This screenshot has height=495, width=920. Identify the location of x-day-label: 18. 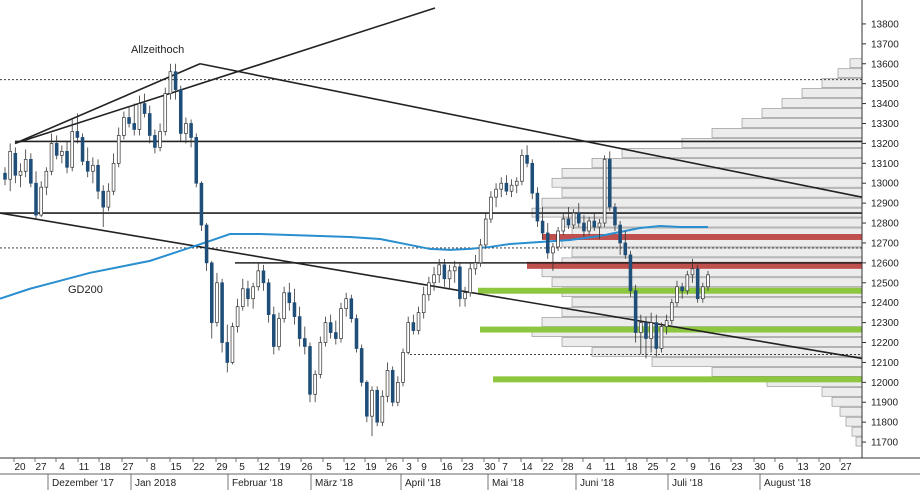
(105, 467).